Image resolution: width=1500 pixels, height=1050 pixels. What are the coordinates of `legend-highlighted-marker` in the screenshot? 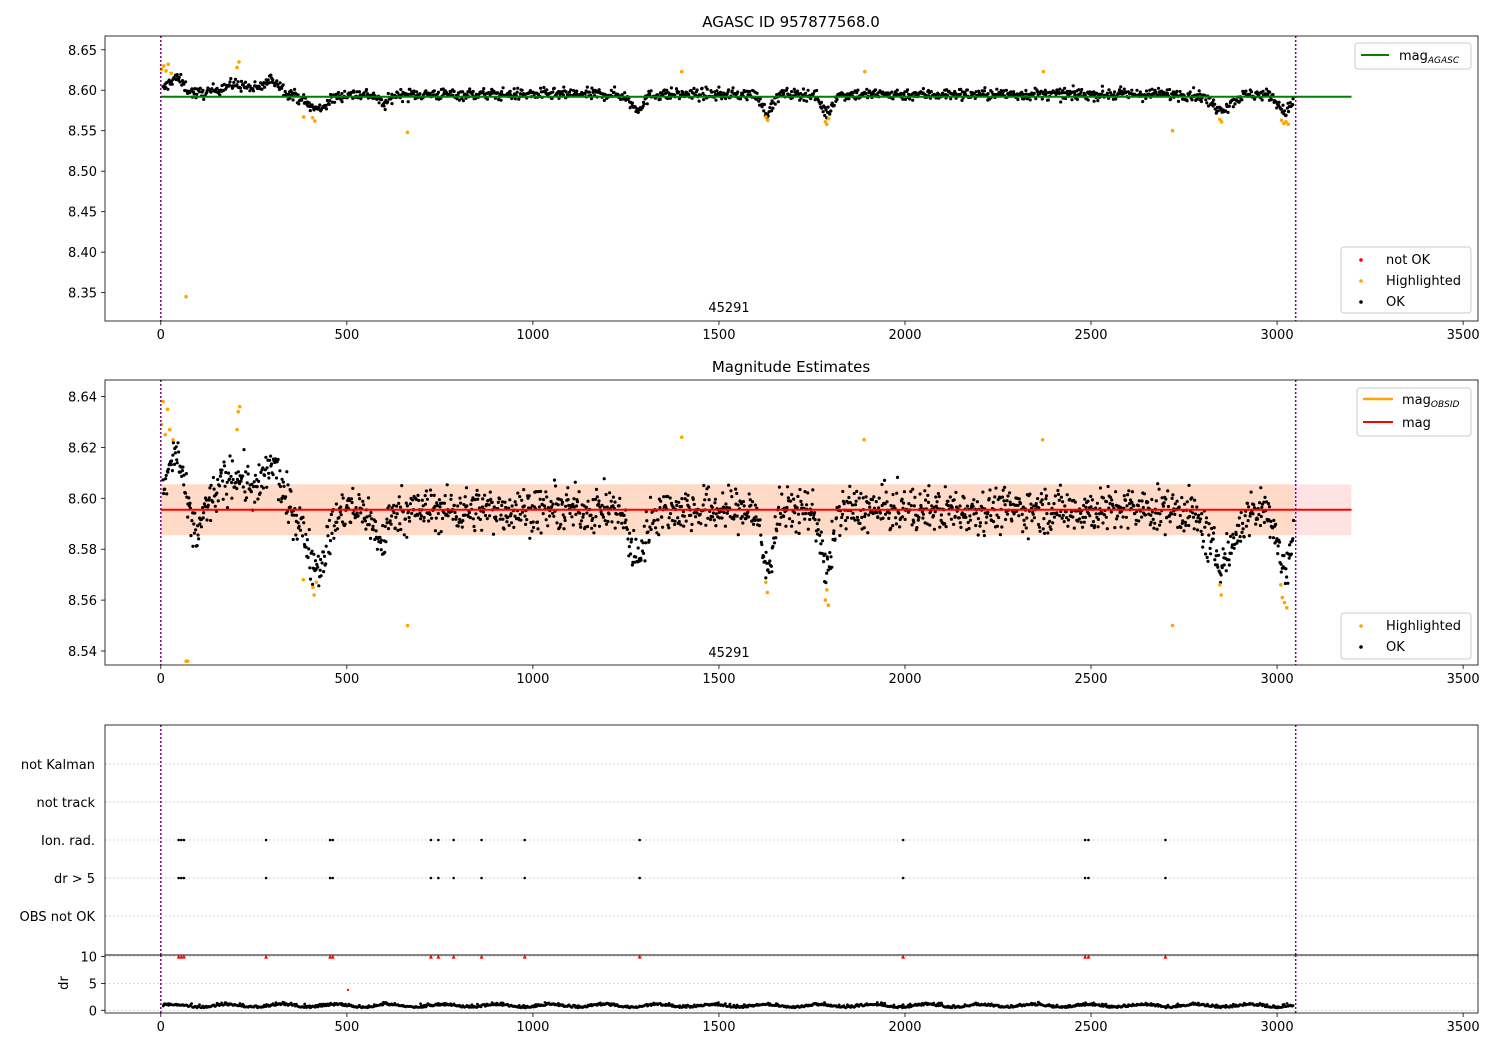 It's located at (1361, 281).